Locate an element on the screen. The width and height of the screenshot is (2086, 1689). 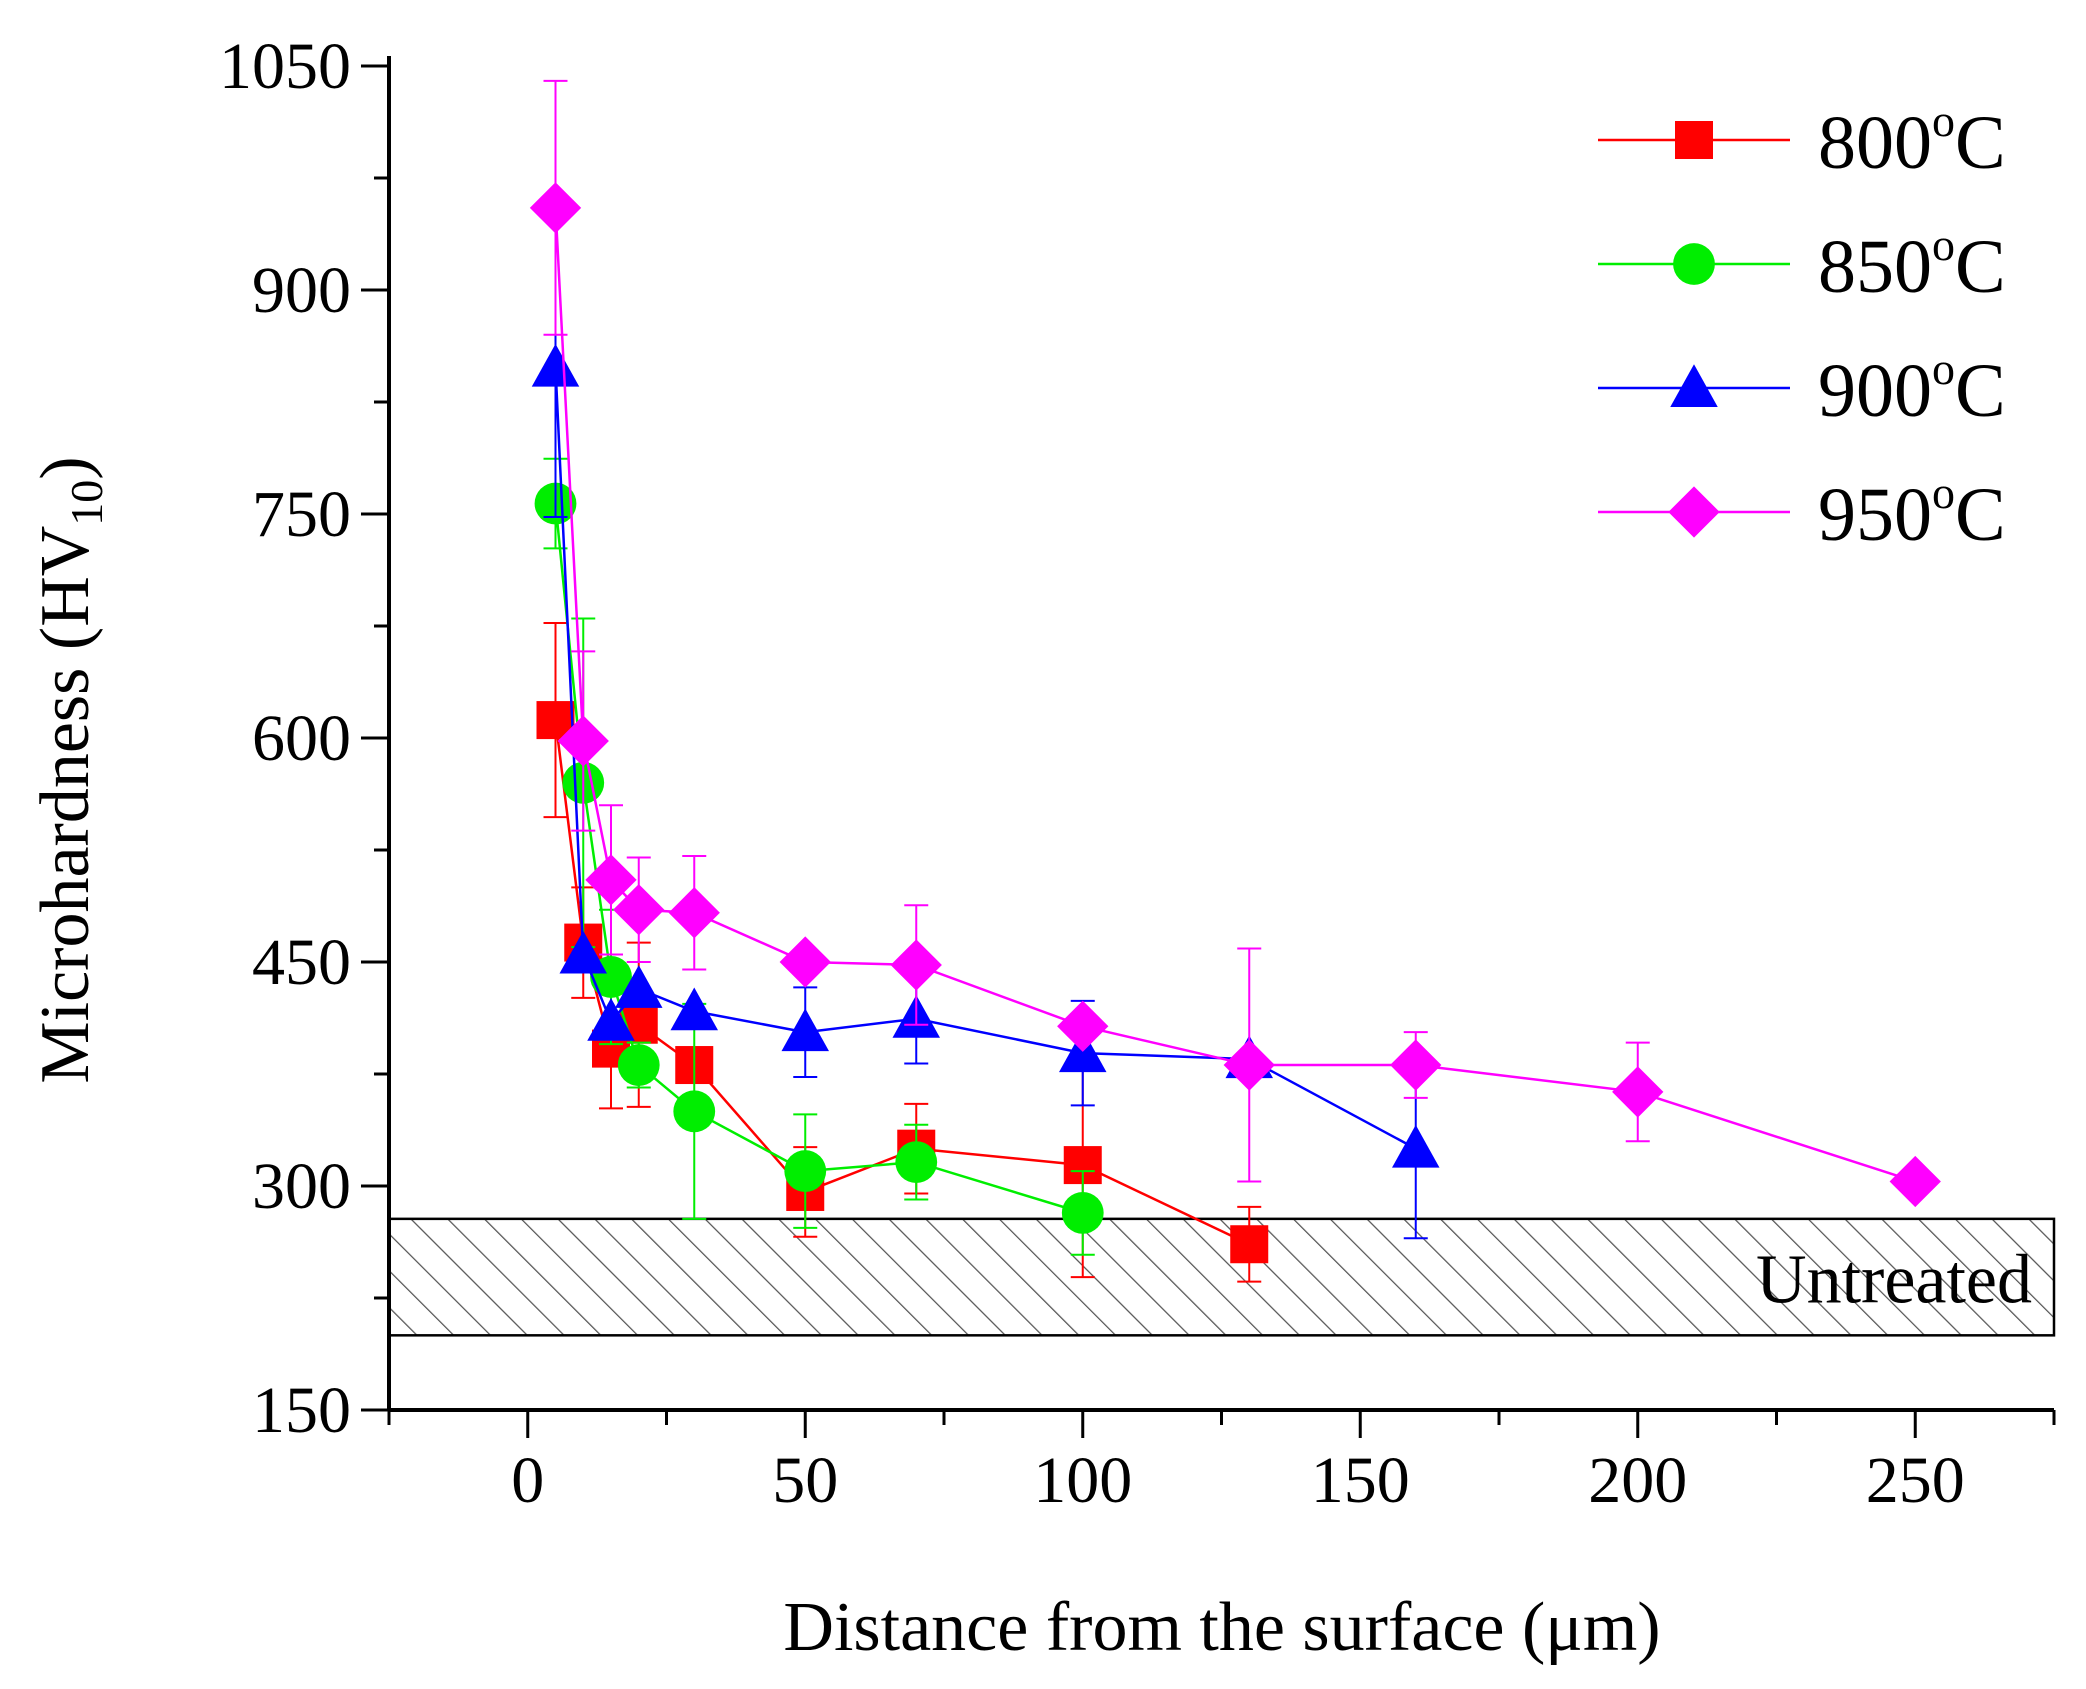
x-tick-label: 200 is located at coordinates (1637, 1480).